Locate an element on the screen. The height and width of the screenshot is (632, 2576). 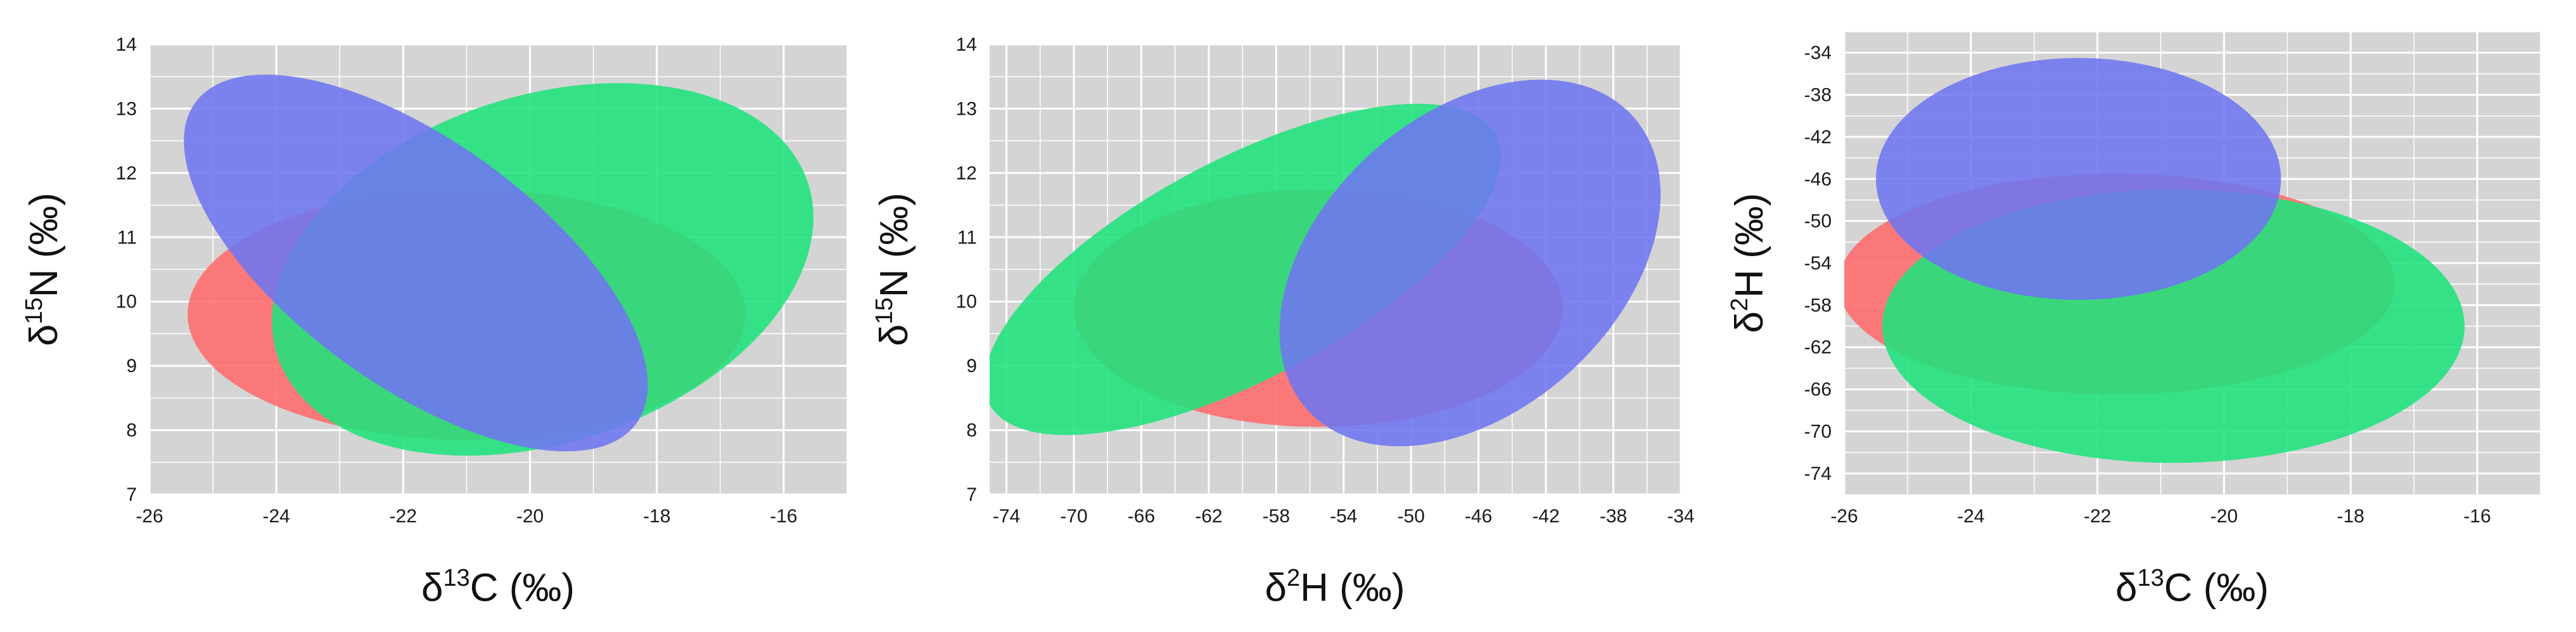
x-tick-label: -58 is located at coordinates (1277, 516).